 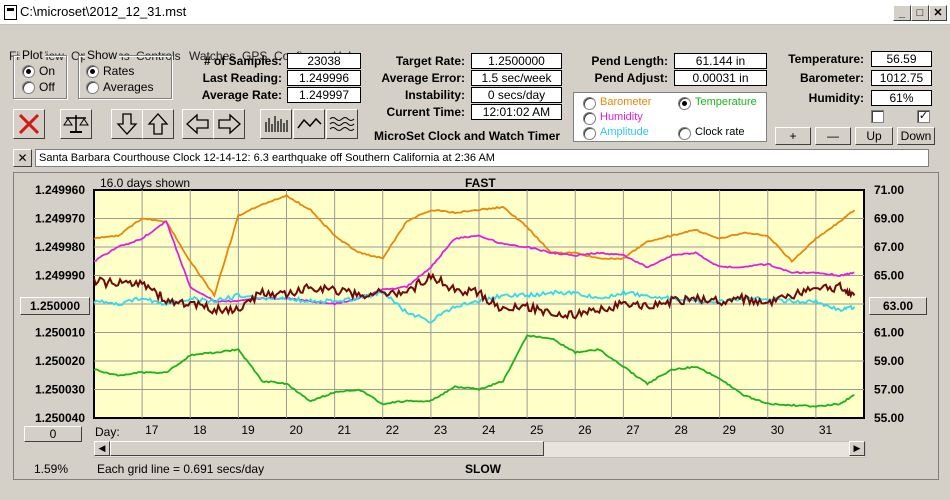 What do you see at coordinates (430, 61) in the screenshot?
I see `target-rate-label: Target Rate:` at bounding box center [430, 61].